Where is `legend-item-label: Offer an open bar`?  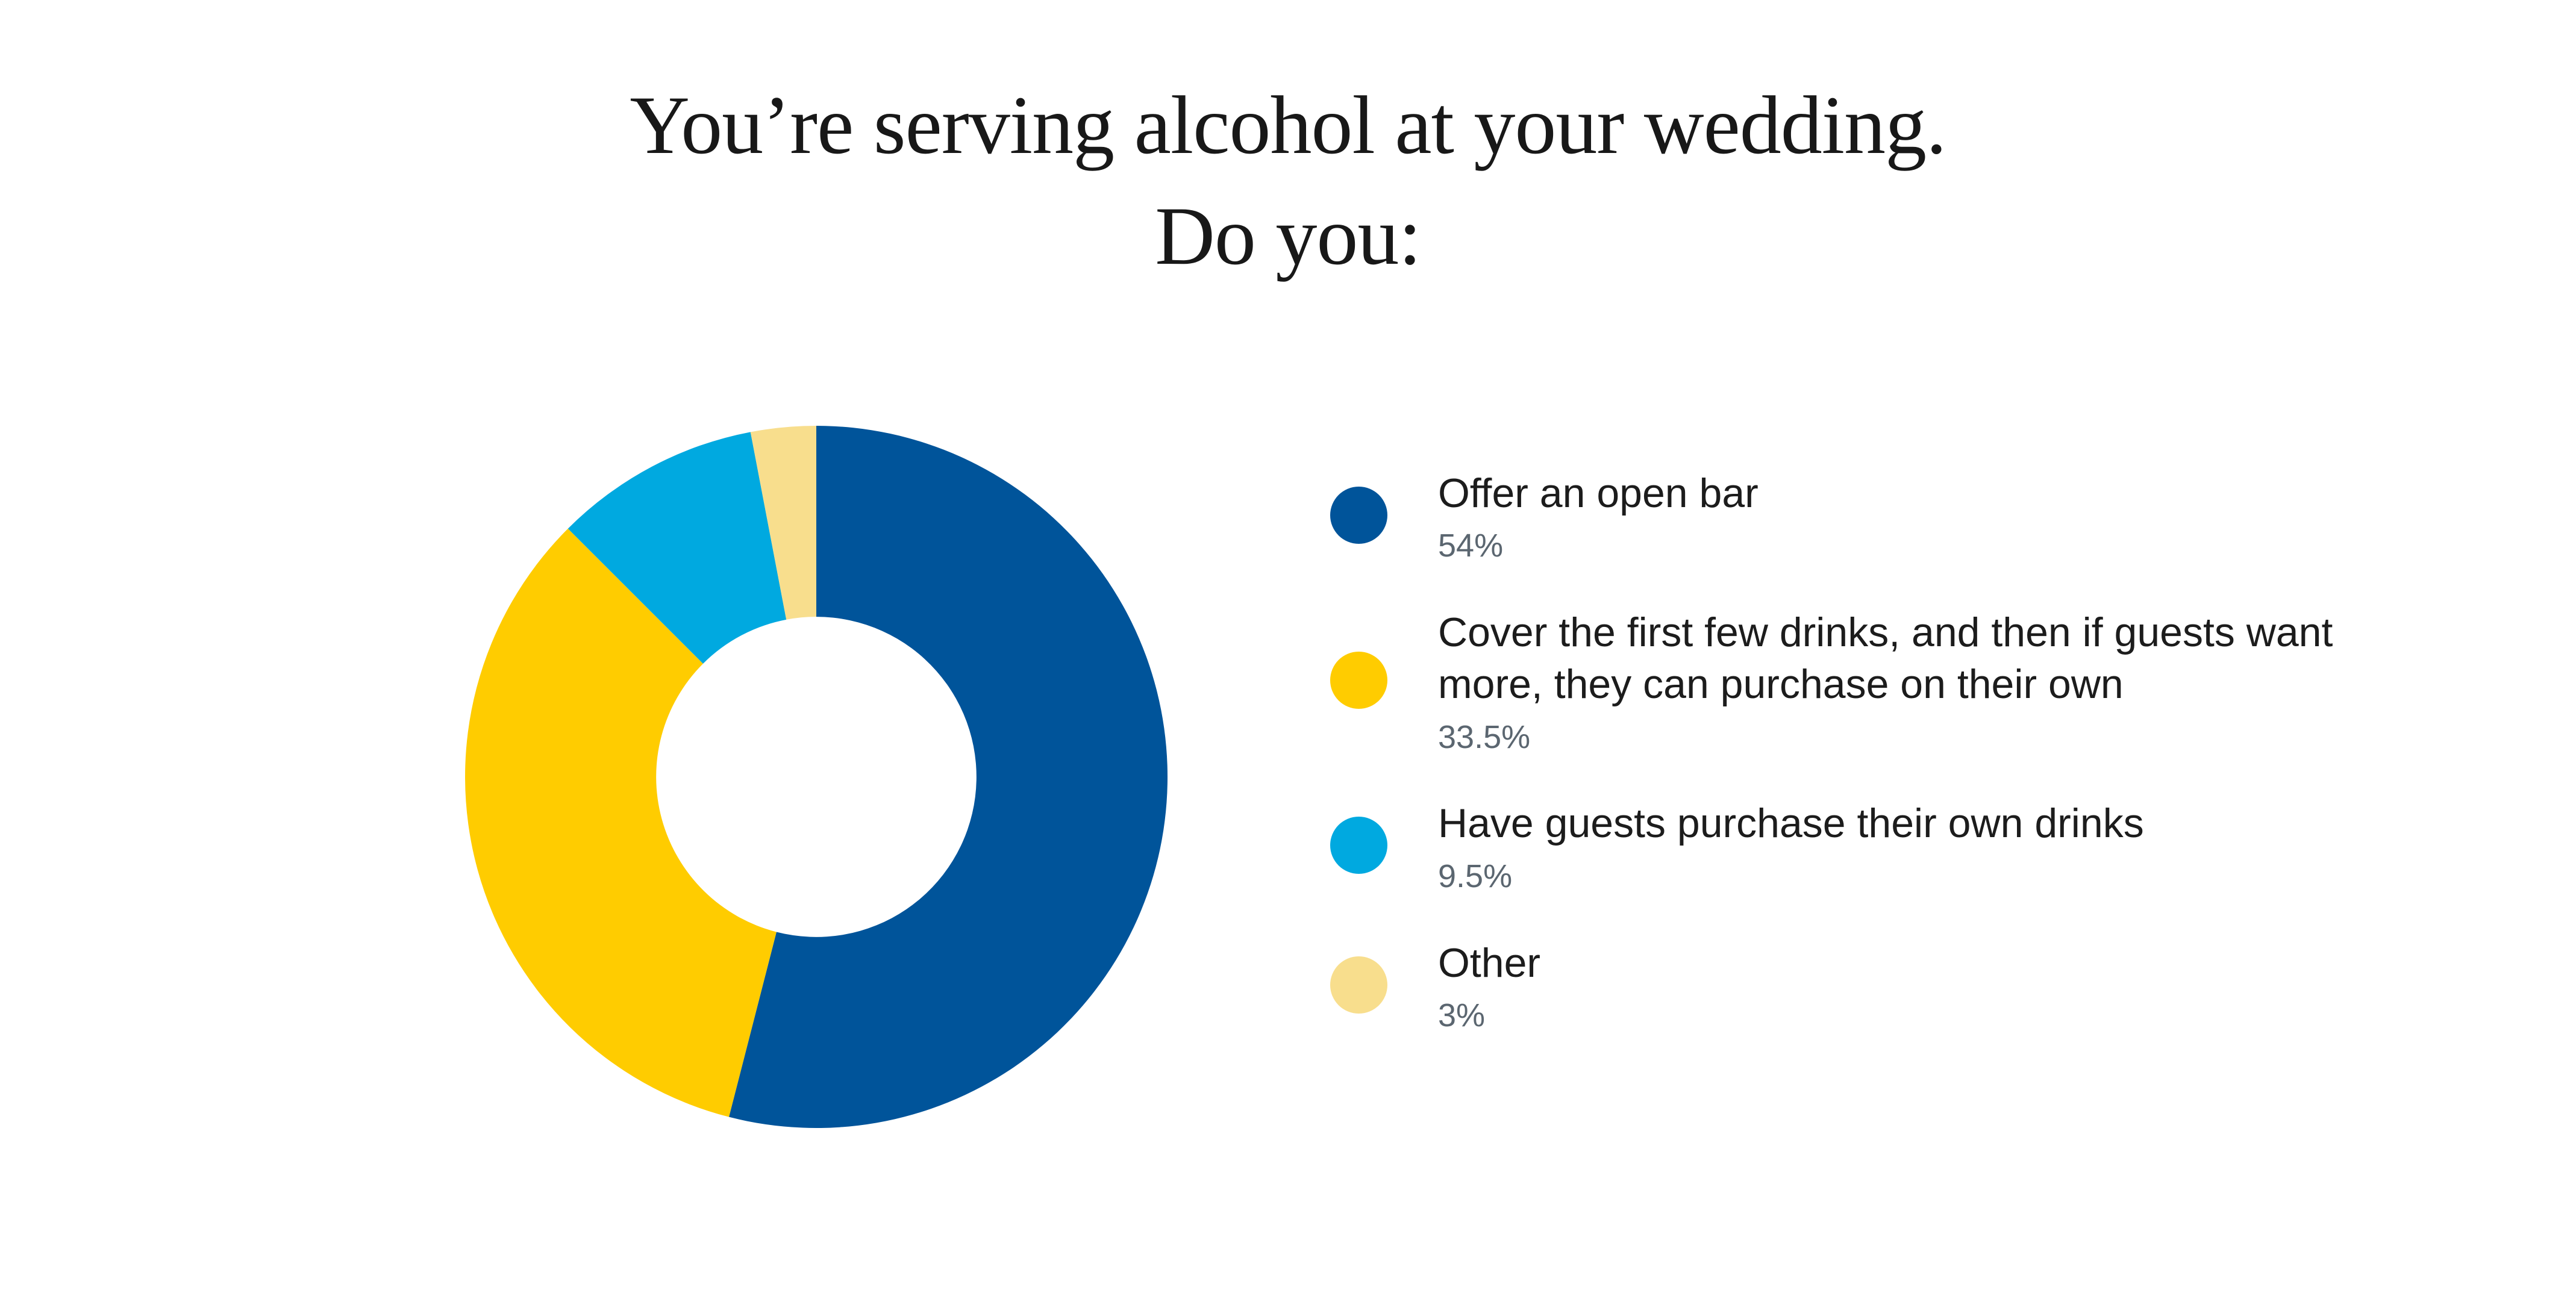 legend-item-label: Offer an open bar is located at coordinates (1598, 493).